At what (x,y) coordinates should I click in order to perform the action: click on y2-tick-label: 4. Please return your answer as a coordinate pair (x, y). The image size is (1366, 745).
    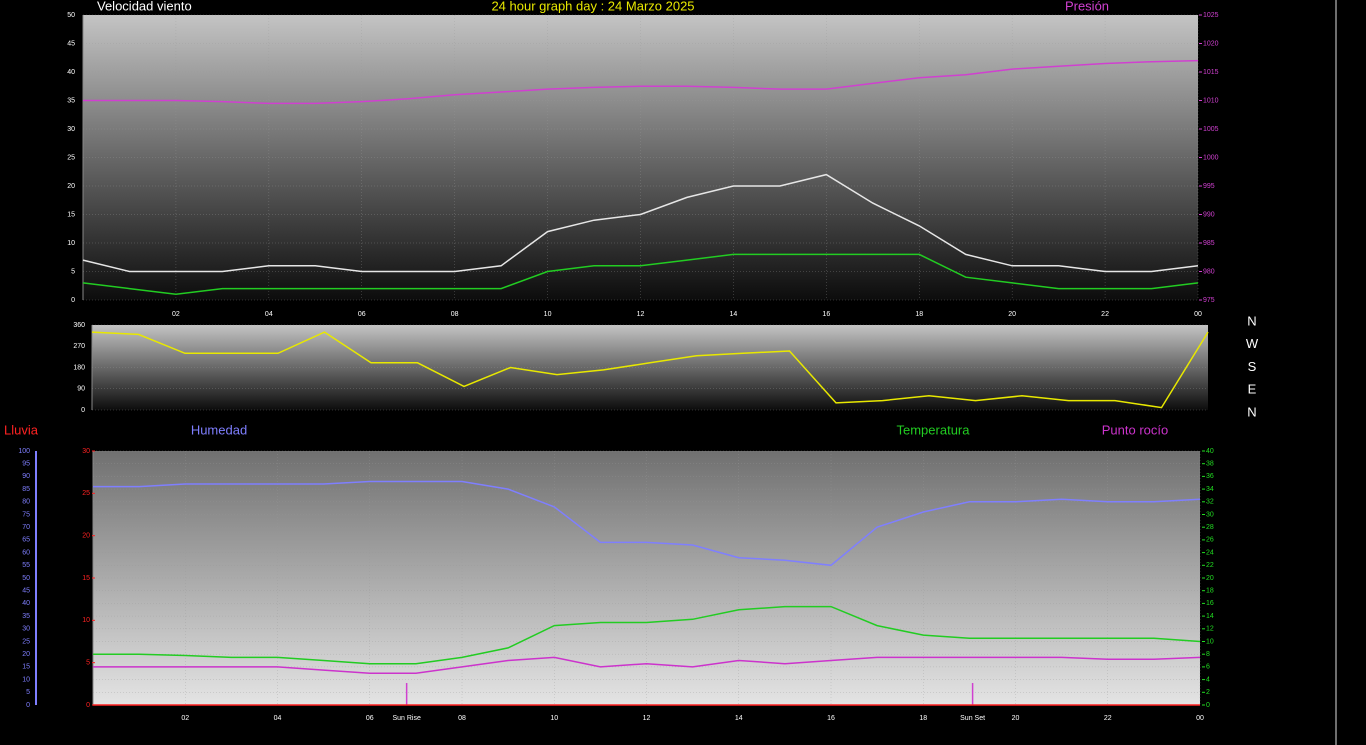
    Looking at the image, I should click on (1208, 679).